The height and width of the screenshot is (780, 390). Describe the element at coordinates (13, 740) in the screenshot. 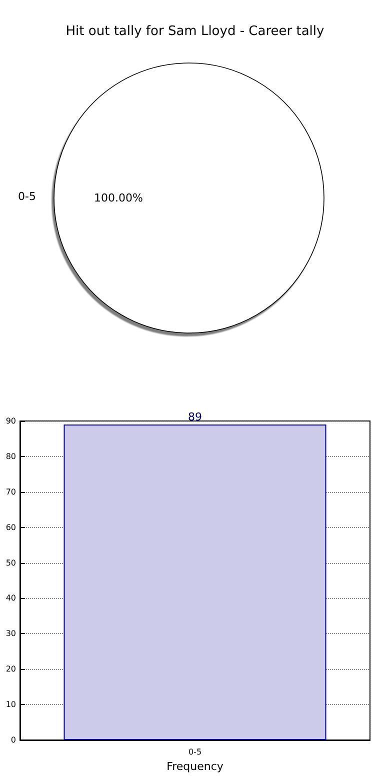

I see `y-tick-label: 0` at that location.